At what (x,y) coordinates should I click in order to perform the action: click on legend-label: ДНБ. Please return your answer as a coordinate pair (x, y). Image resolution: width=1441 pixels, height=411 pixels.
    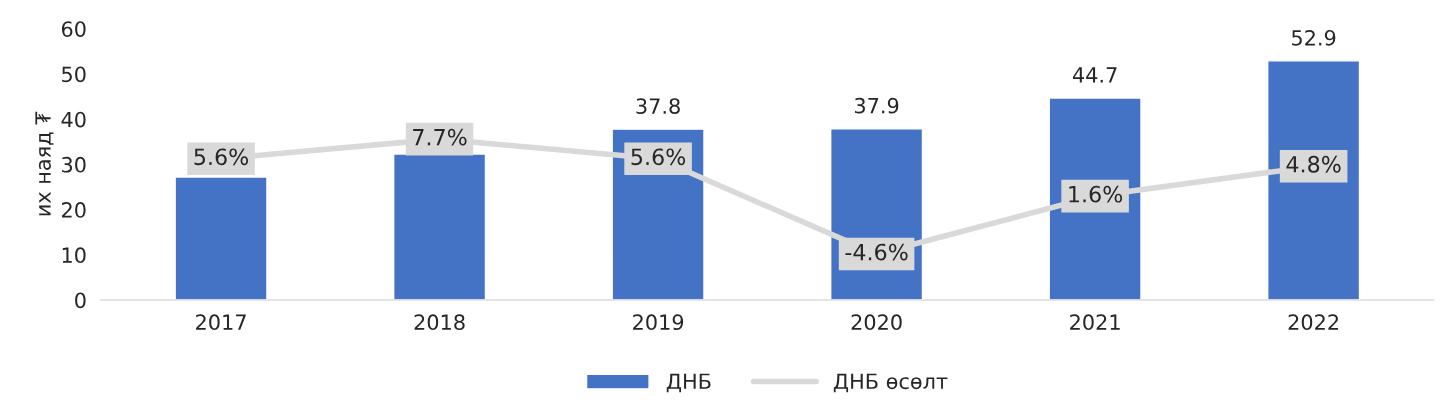
    Looking at the image, I should click on (688, 383).